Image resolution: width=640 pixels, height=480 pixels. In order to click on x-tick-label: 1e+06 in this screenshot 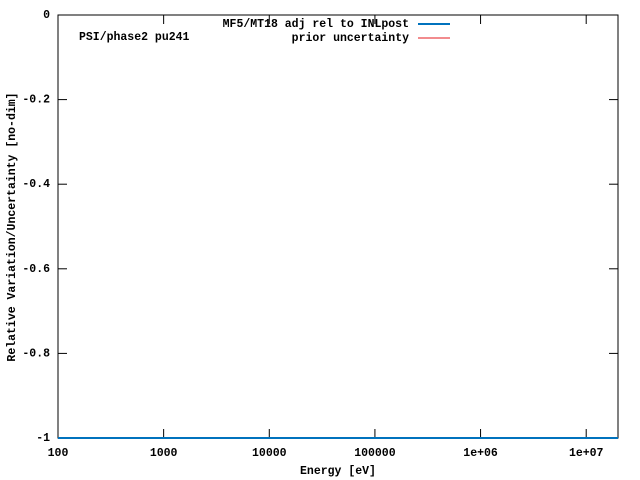, I will do `click(480, 453)`.